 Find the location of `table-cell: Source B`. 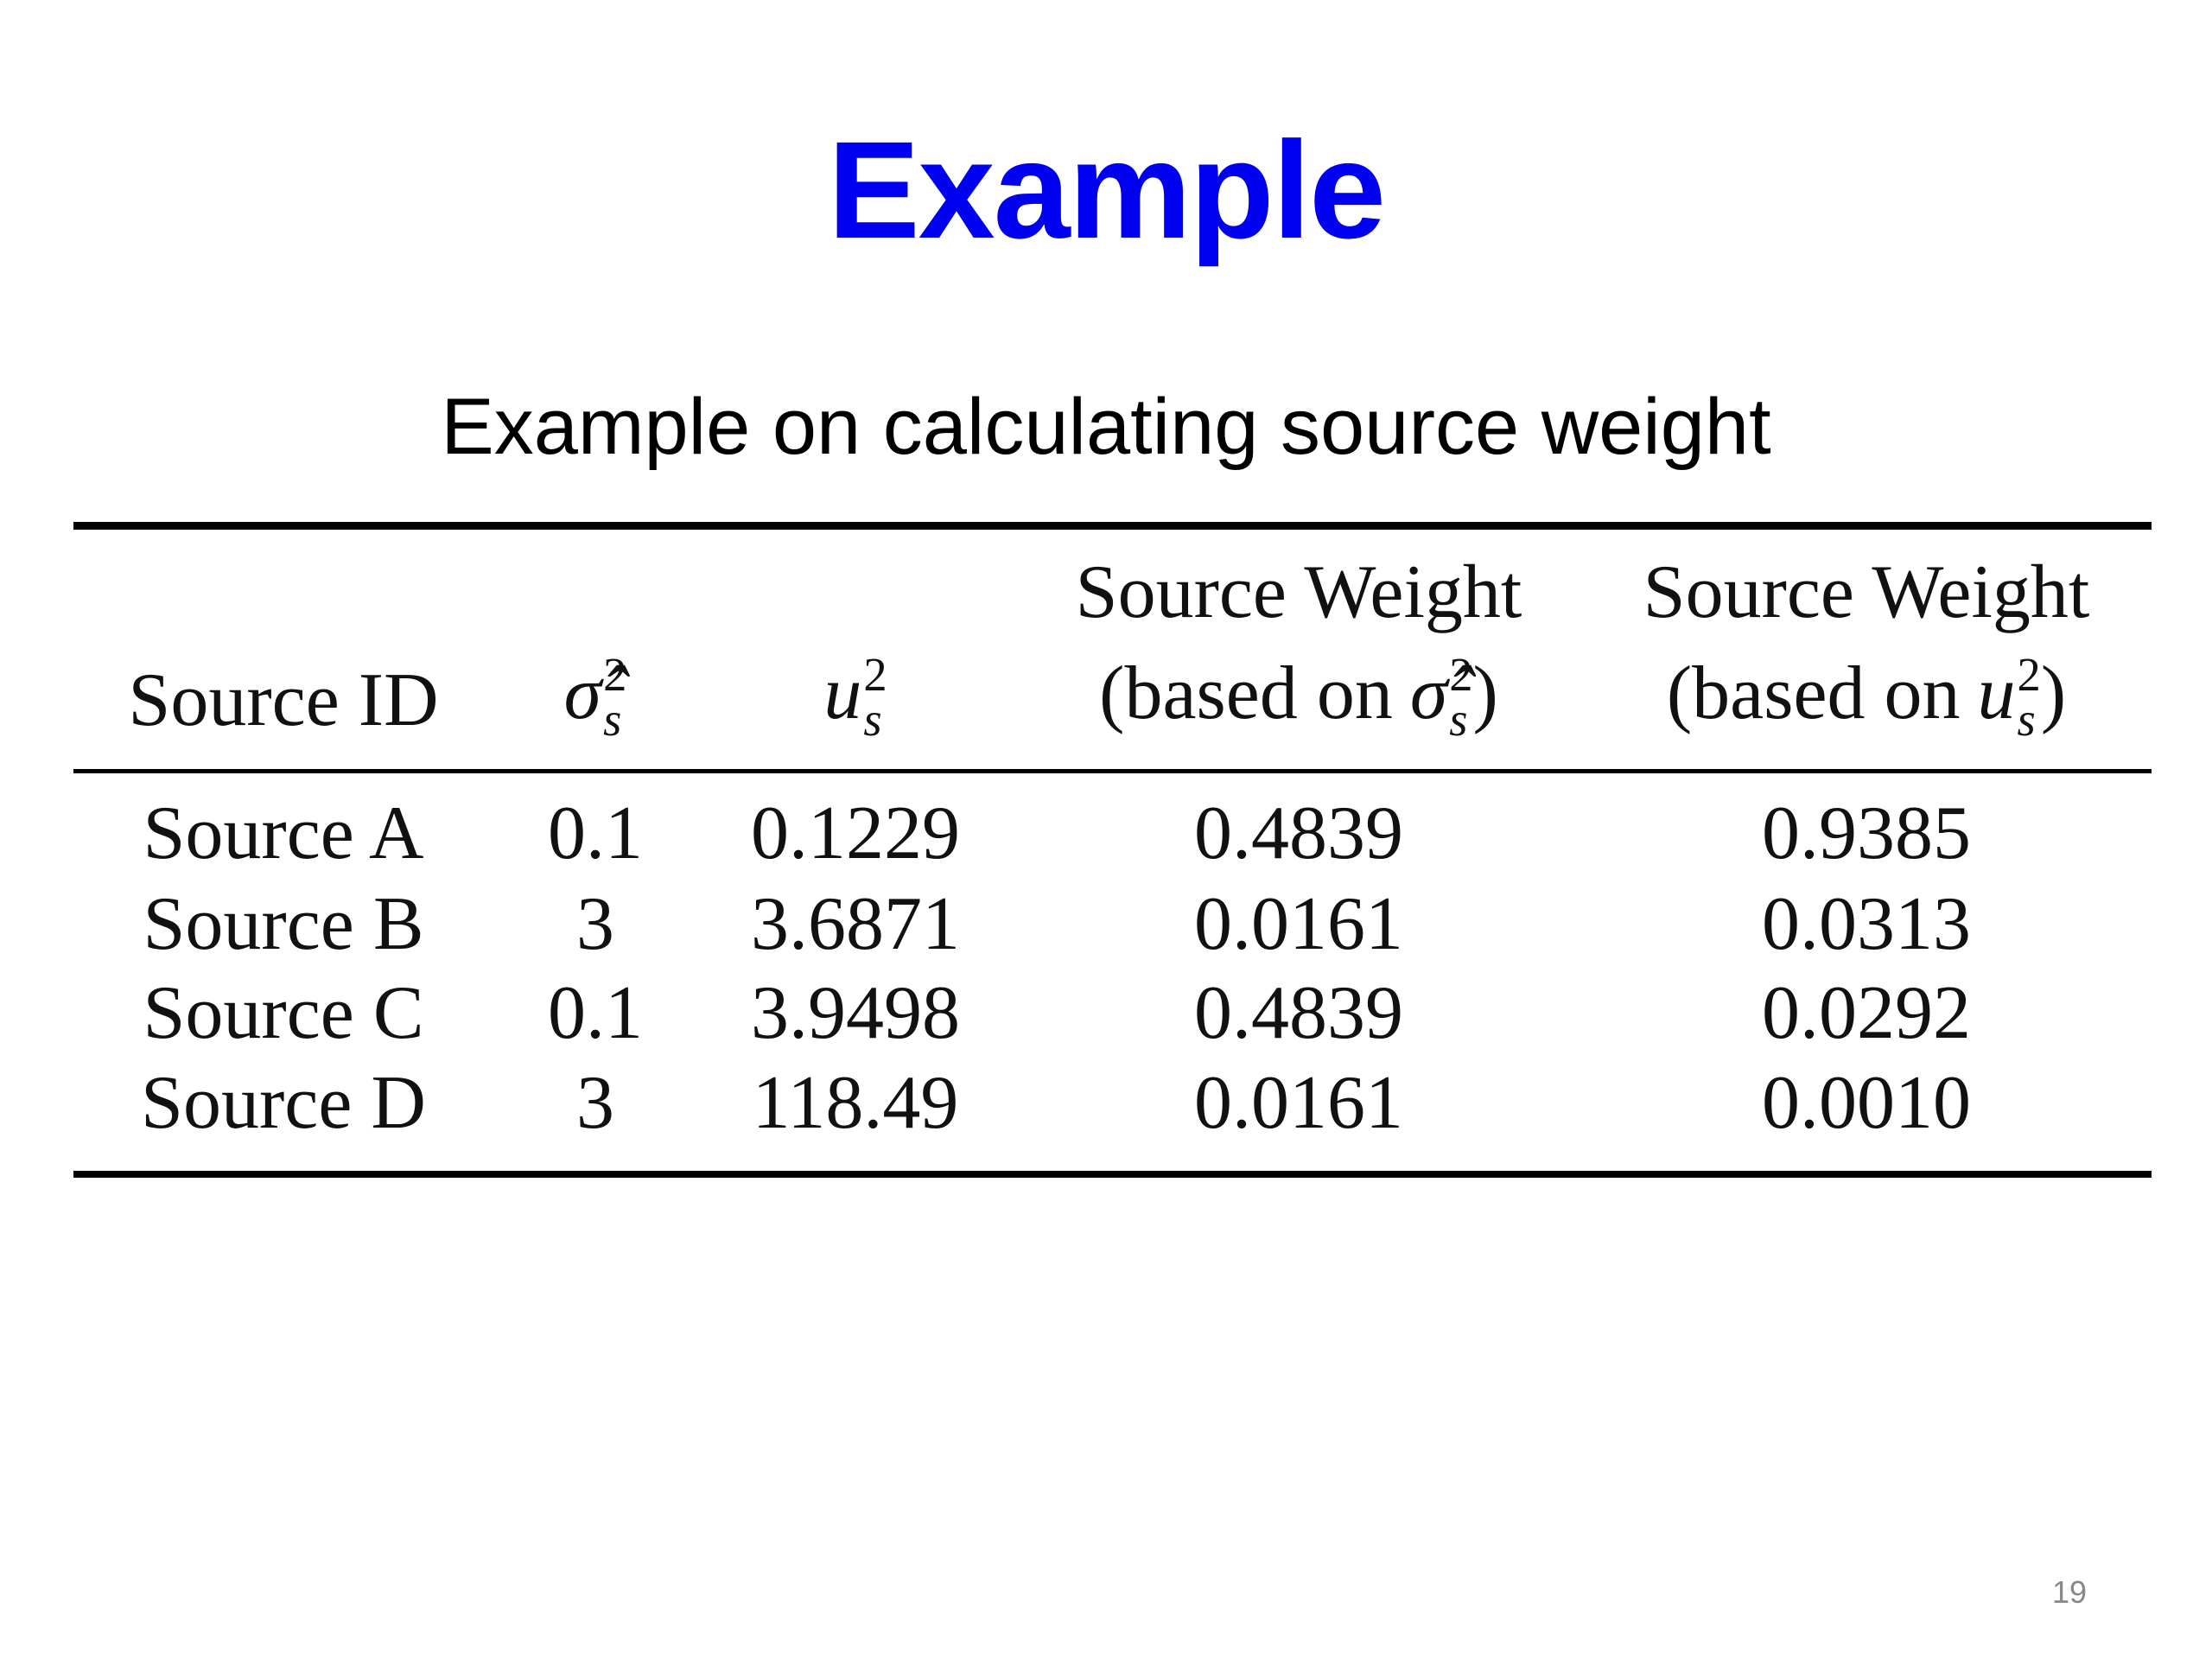

table-cell: Source B is located at coordinates (283, 924).